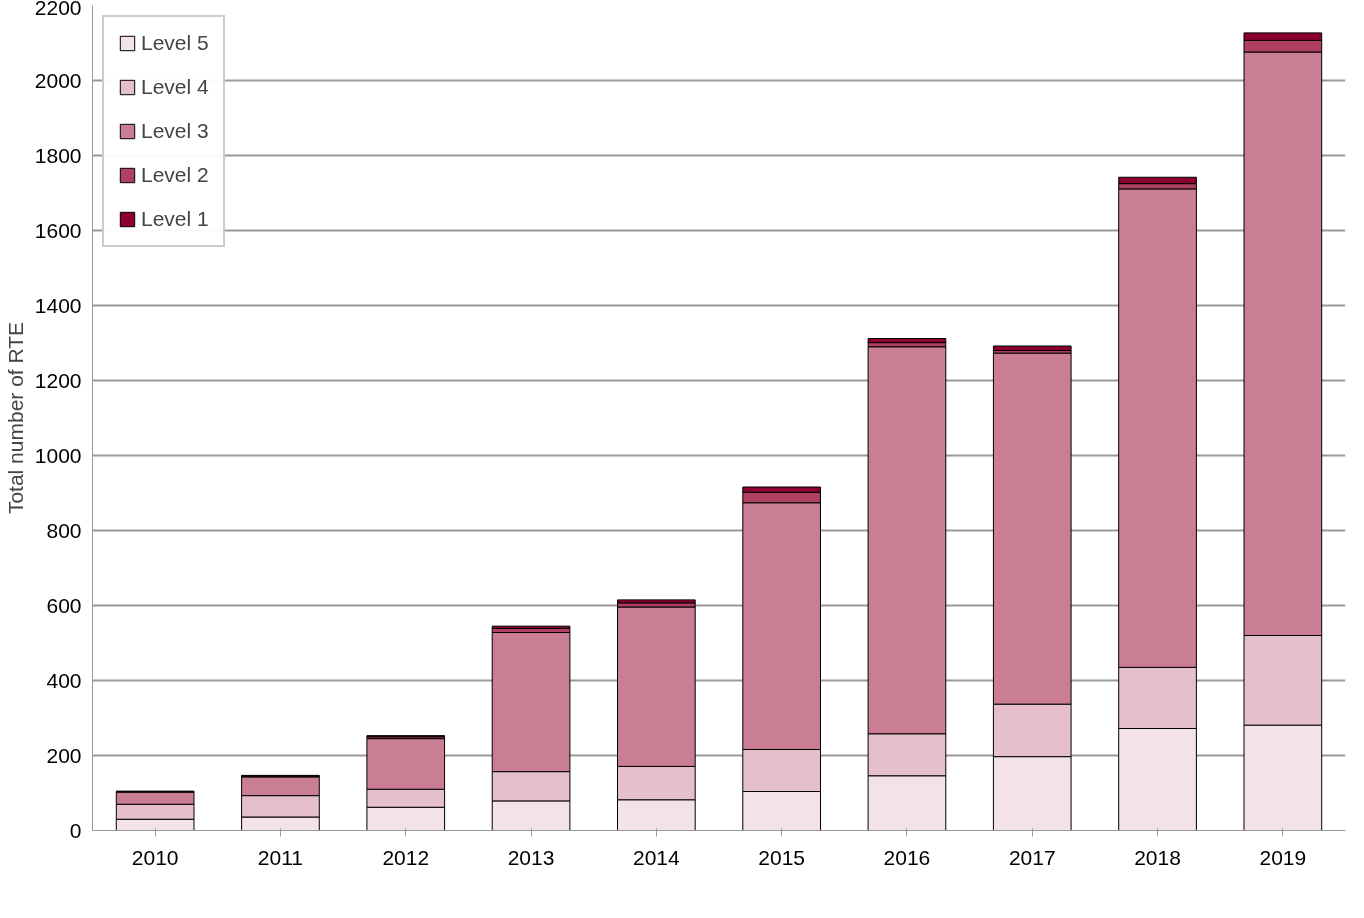 This screenshot has height=918, width=1364. I want to click on x-tick-label: 2016, so click(907, 857).